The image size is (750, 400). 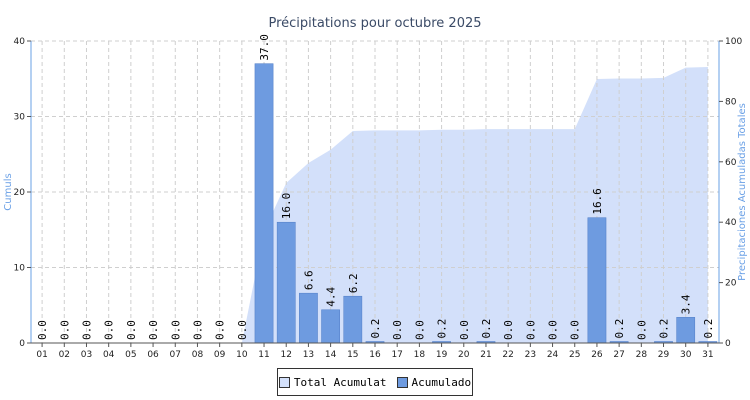 What do you see at coordinates (263, 355) in the screenshot?
I see `tick-label-x: 11` at bounding box center [263, 355].